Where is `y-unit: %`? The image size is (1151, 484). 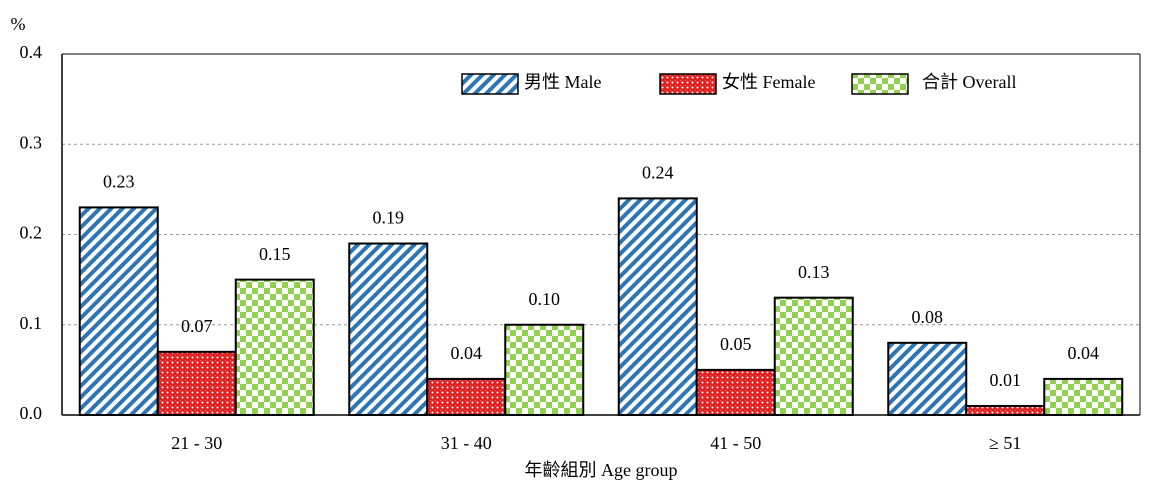 y-unit: % is located at coordinates (18, 24).